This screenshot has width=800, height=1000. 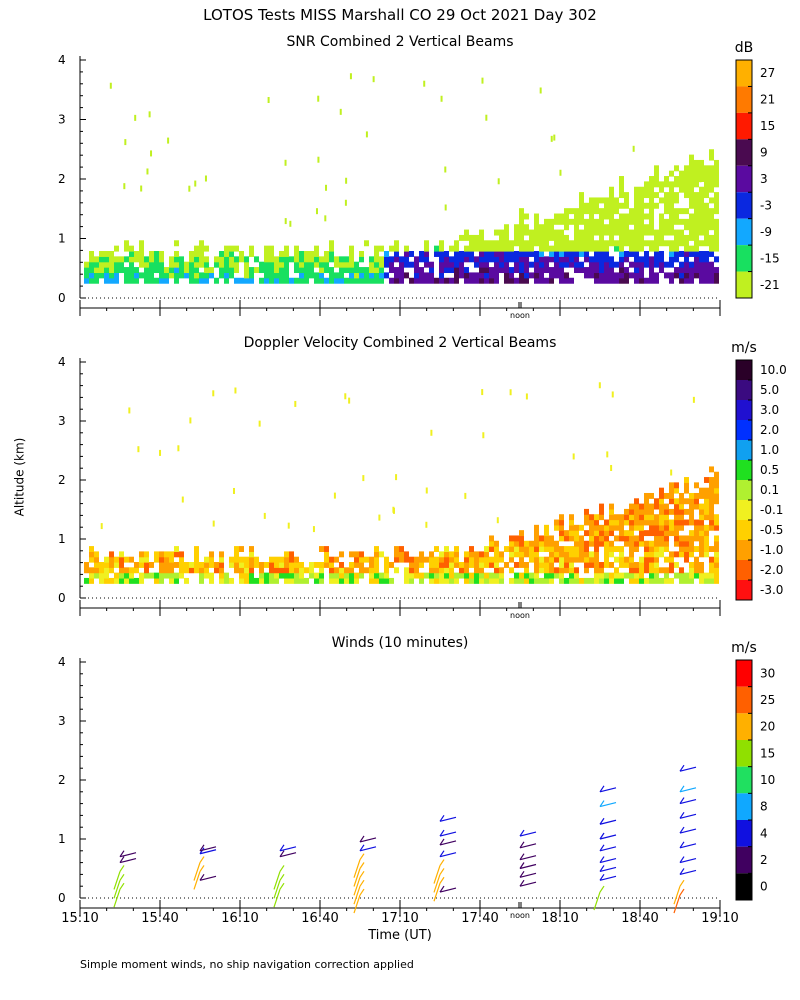 What do you see at coordinates (62, 298) in the screenshot?
I see `y-tick-label-snr: 0` at bounding box center [62, 298].